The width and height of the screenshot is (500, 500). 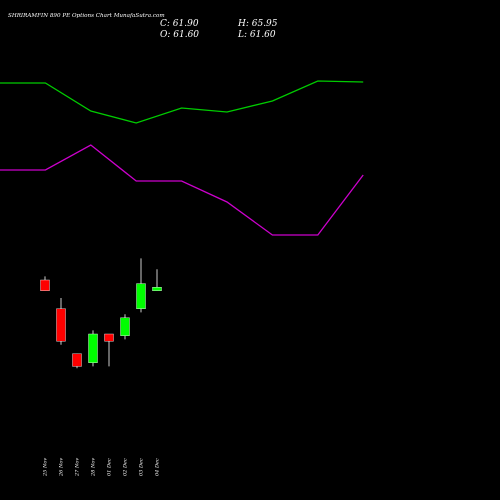 I want to click on x-tick-label: 04 Dec, so click(x=158, y=467).